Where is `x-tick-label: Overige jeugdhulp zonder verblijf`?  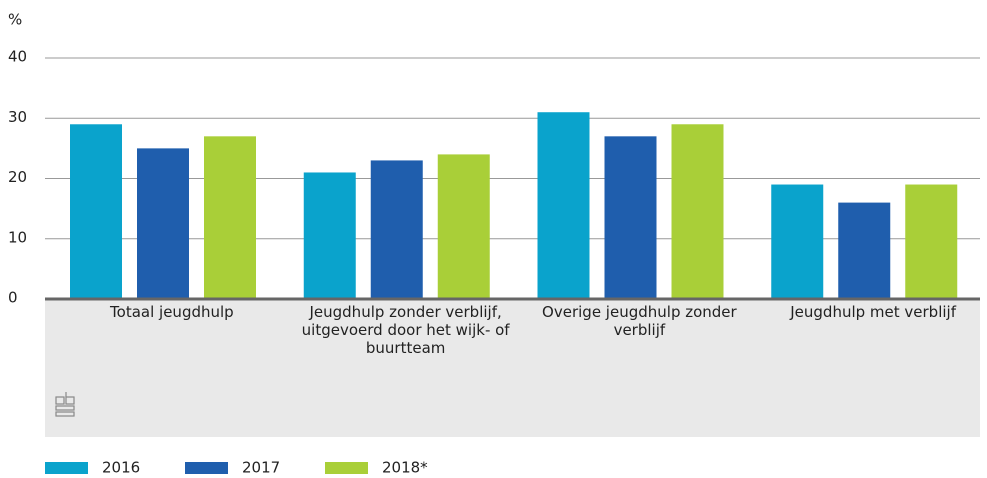
x-tick-label: Overige jeugdhulp zonder verblijf is located at coordinates (639, 321).